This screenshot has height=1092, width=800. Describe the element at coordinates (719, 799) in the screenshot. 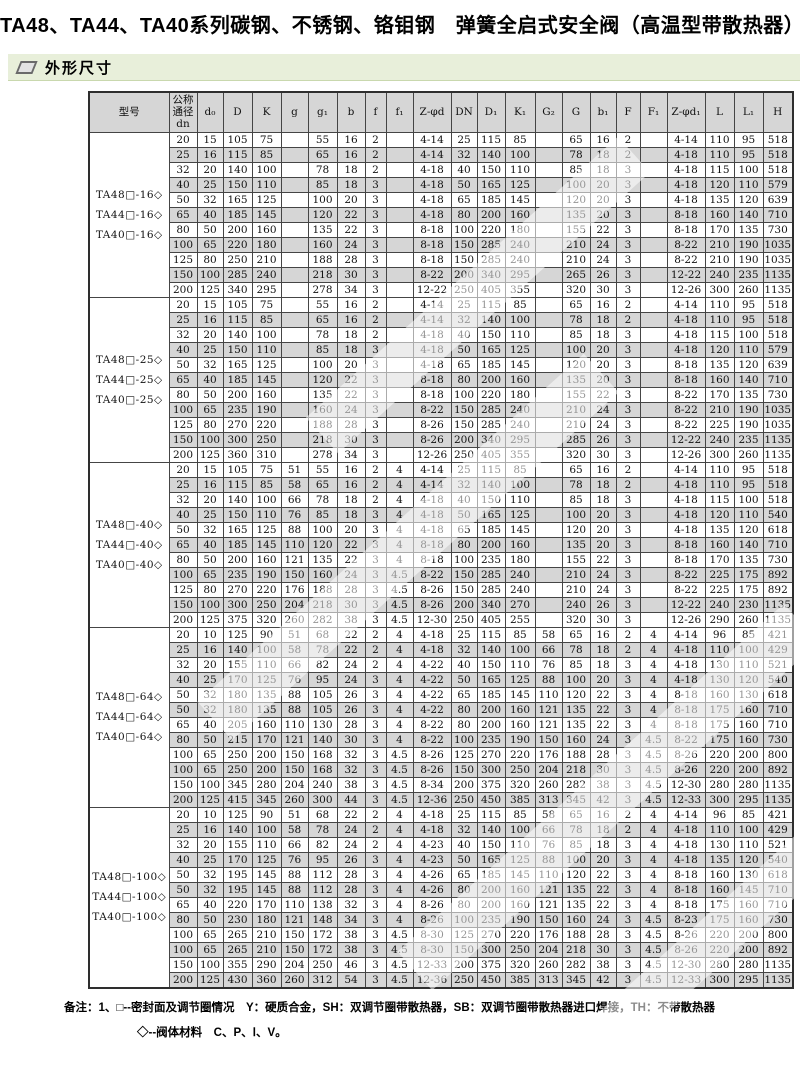

I see `table-cell: 300` at that location.